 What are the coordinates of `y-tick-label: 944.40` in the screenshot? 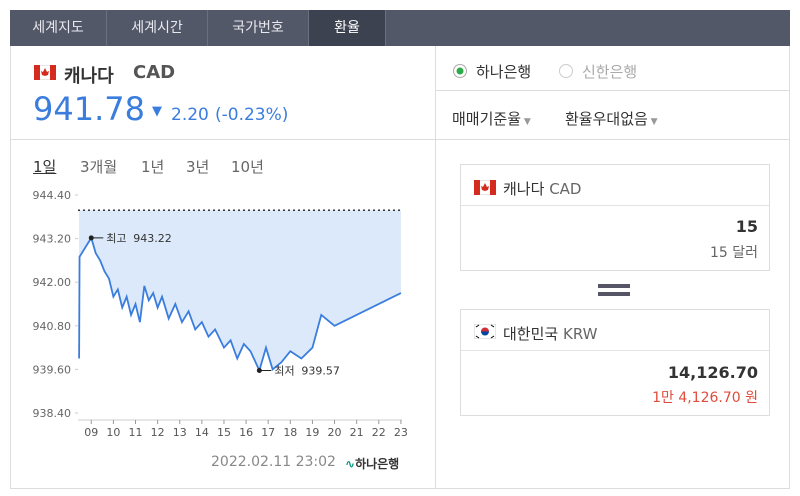 It's located at (52, 195).